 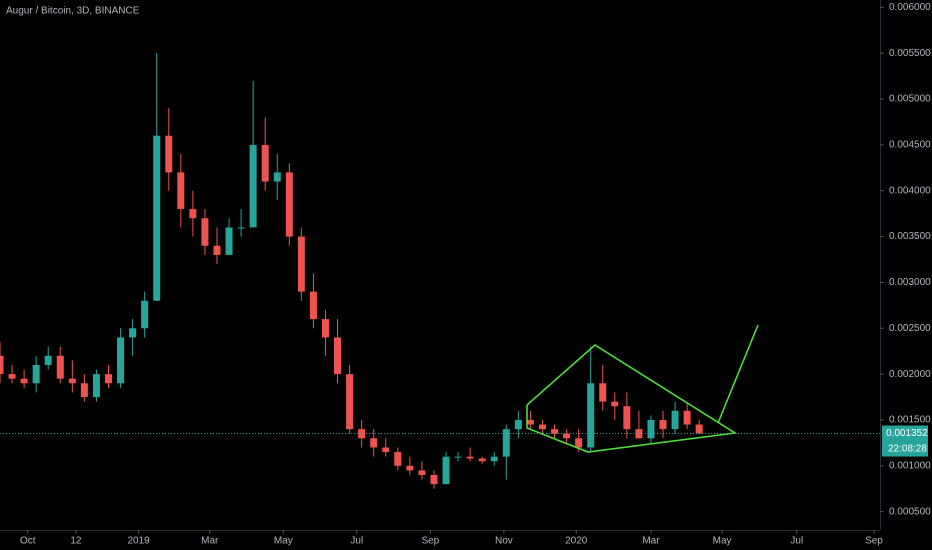 I want to click on y-tick-label: 0.003000, so click(x=910, y=282).